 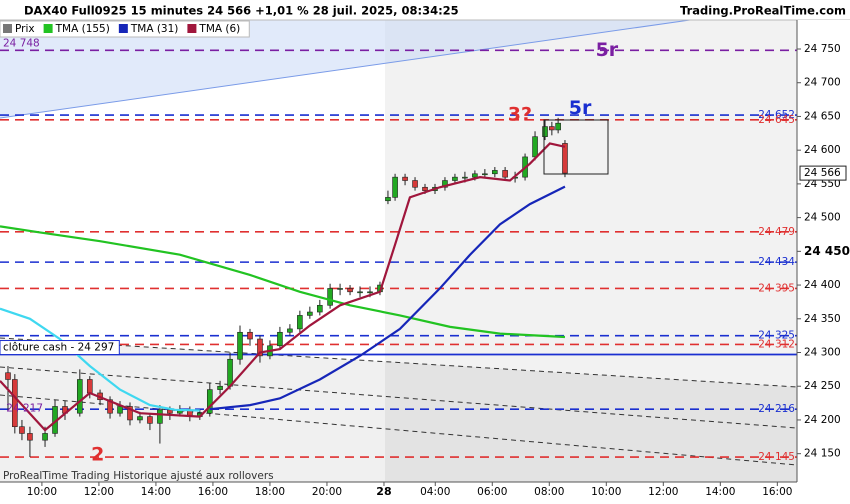 What do you see at coordinates (520, 115) in the screenshot?
I see `annotation: 3?` at bounding box center [520, 115].